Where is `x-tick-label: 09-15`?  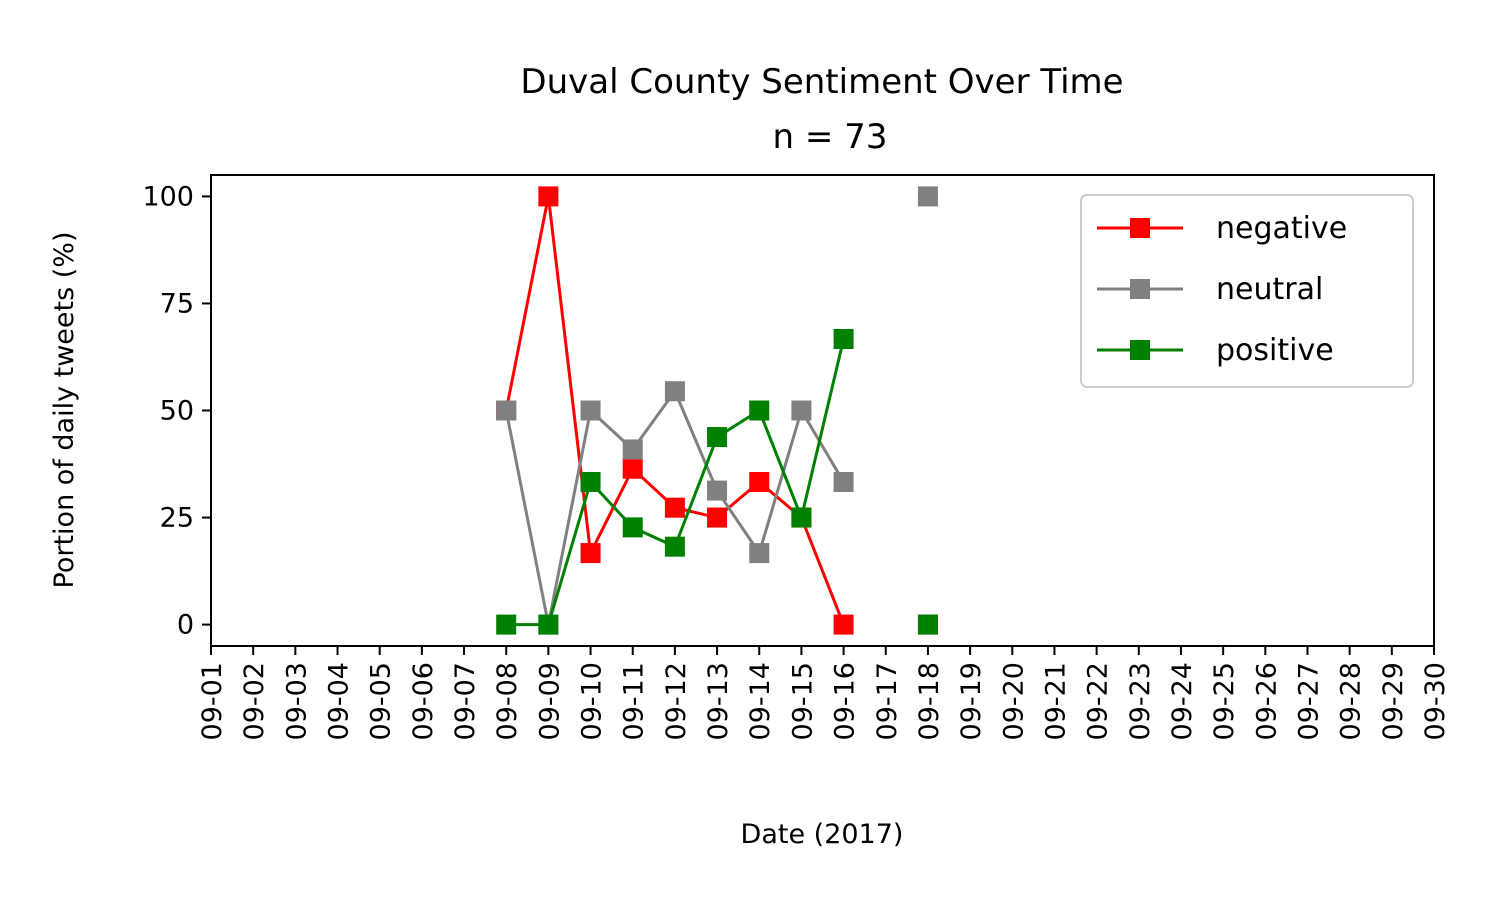 x-tick-label: 09-15 is located at coordinates (802, 701).